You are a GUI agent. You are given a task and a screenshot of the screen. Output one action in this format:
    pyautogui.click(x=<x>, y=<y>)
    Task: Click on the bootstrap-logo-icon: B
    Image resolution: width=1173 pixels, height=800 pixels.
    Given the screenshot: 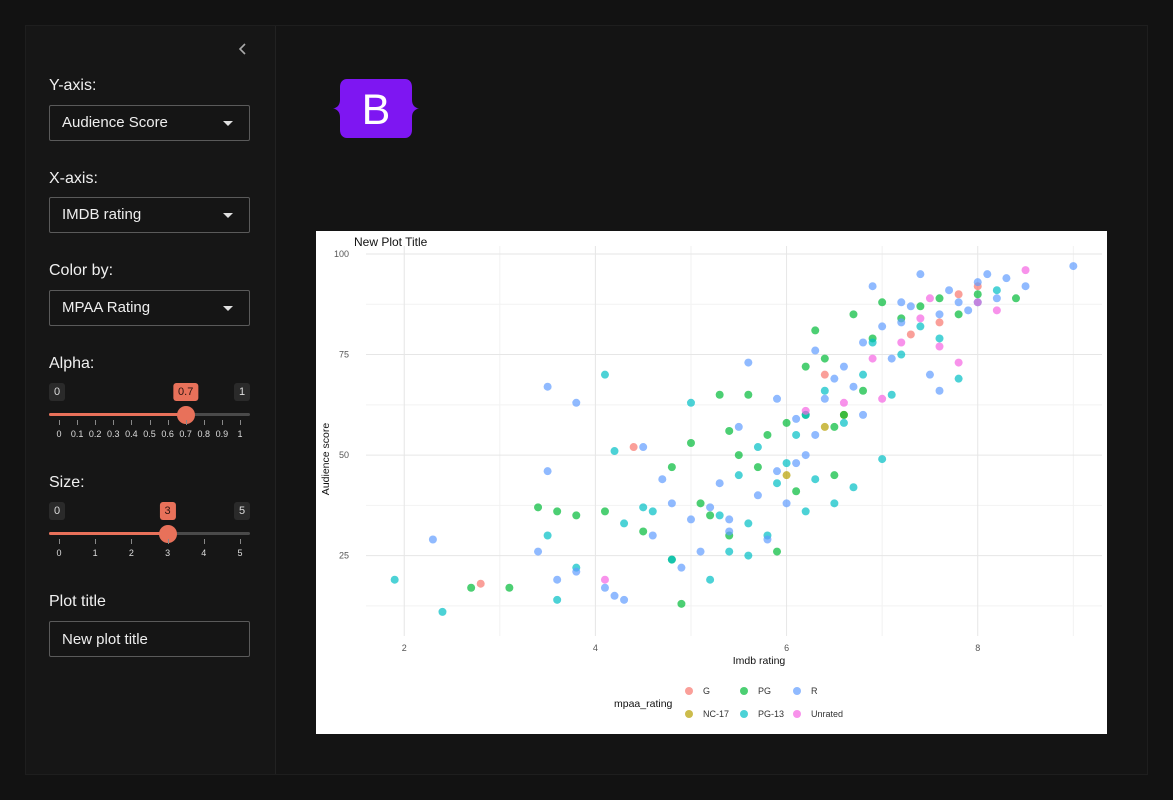 What is the action you would take?
    pyautogui.click(x=376, y=108)
    